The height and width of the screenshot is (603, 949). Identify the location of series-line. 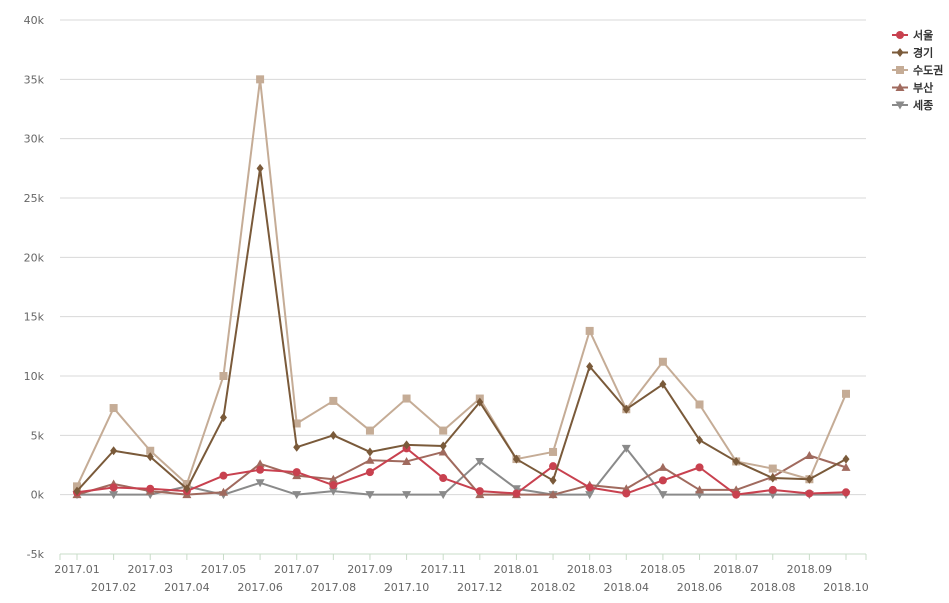
(461, 473).